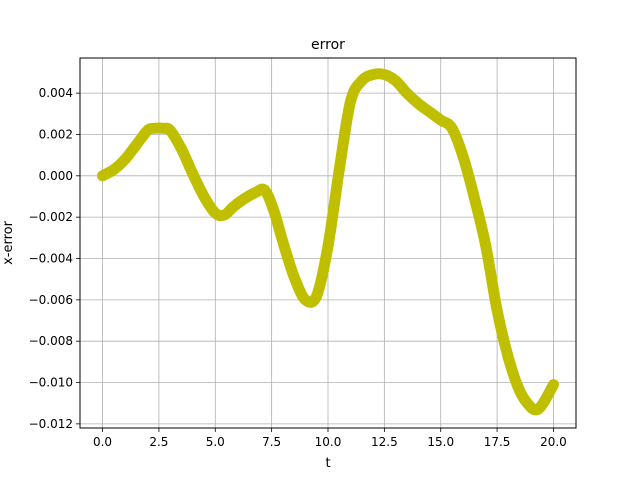 This screenshot has width=640, height=480. What do you see at coordinates (384, 442) in the screenshot?
I see `x-tick-label: 12.5` at bounding box center [384, 442].